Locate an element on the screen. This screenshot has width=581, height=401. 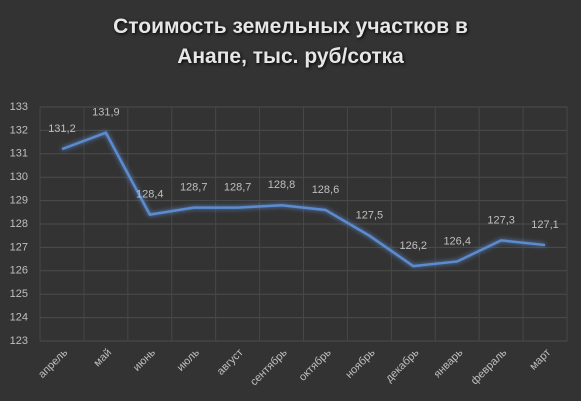
x-tick-label: май is located at coordinates (103, 358).